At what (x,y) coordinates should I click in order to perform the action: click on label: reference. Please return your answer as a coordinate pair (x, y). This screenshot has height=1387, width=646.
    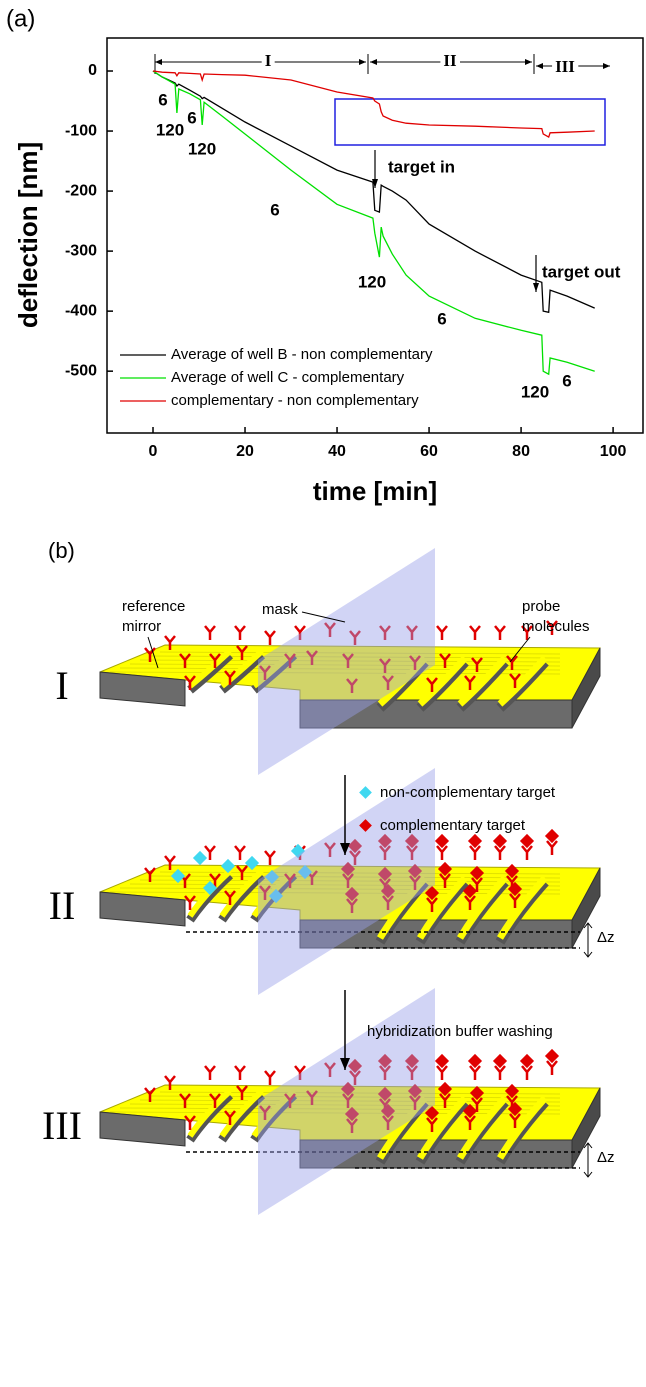
    Looking at the image, I should click on (153, 606).